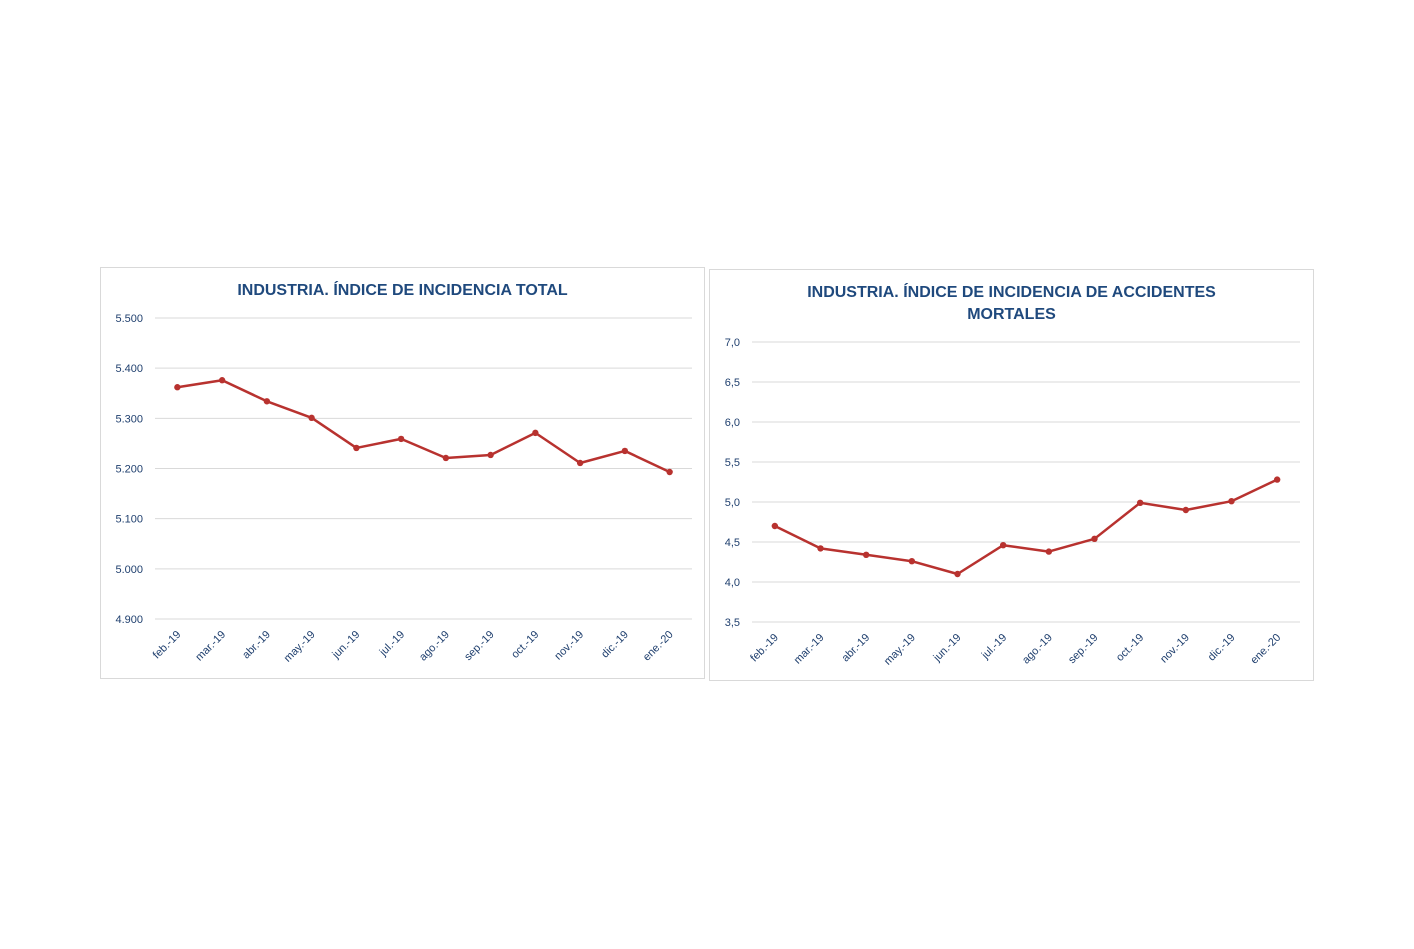  I want to click on chart-title: INDUSTRIA. ÍNDICE DE INCIDENCIA TOTAL, so click(402, 290).